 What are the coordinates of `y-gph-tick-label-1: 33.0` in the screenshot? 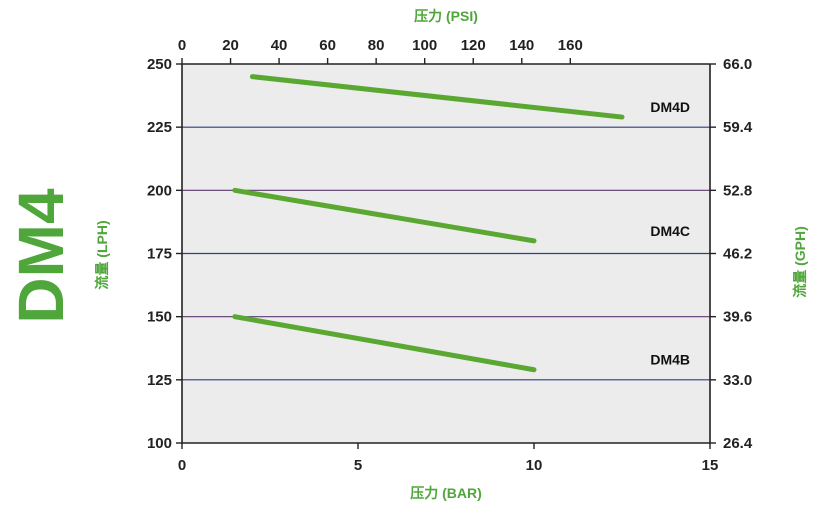 It's located at (737, 380).